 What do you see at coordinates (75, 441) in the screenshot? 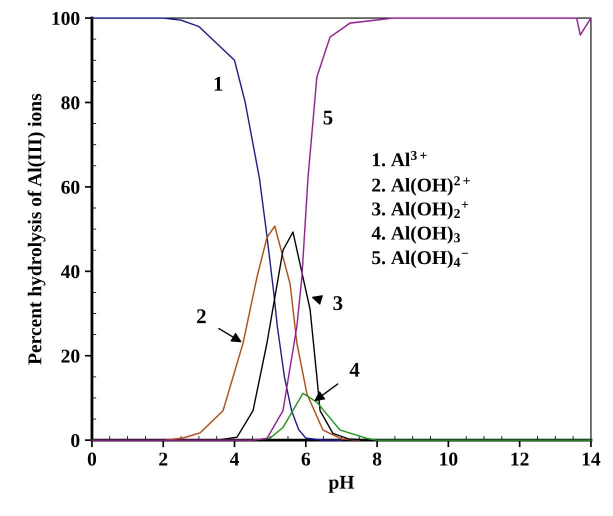
I see `y-tick-label: 0` at bounding box center [75, 441].